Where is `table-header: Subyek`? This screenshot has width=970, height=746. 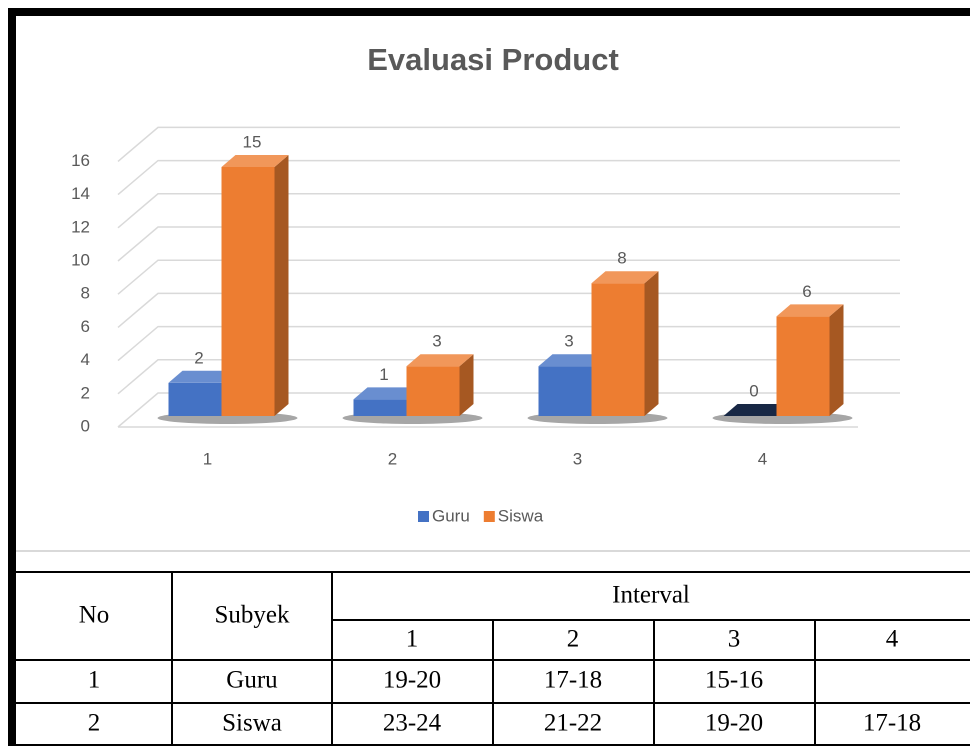
table-header: Subyek is located at coordinates (253, 615).